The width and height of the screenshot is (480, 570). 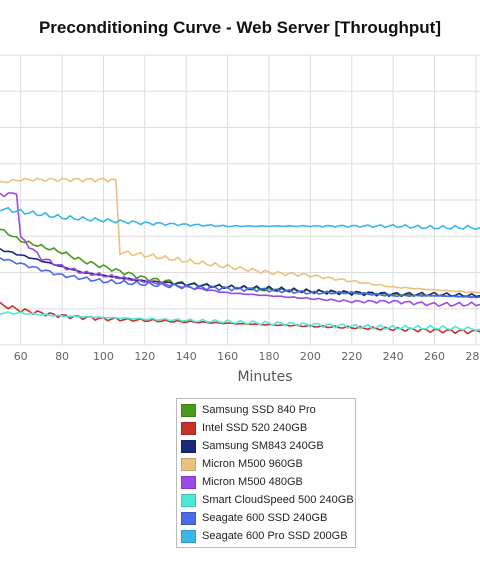 I want to click on x-tick-label: 80, so click(x=62, y=356).